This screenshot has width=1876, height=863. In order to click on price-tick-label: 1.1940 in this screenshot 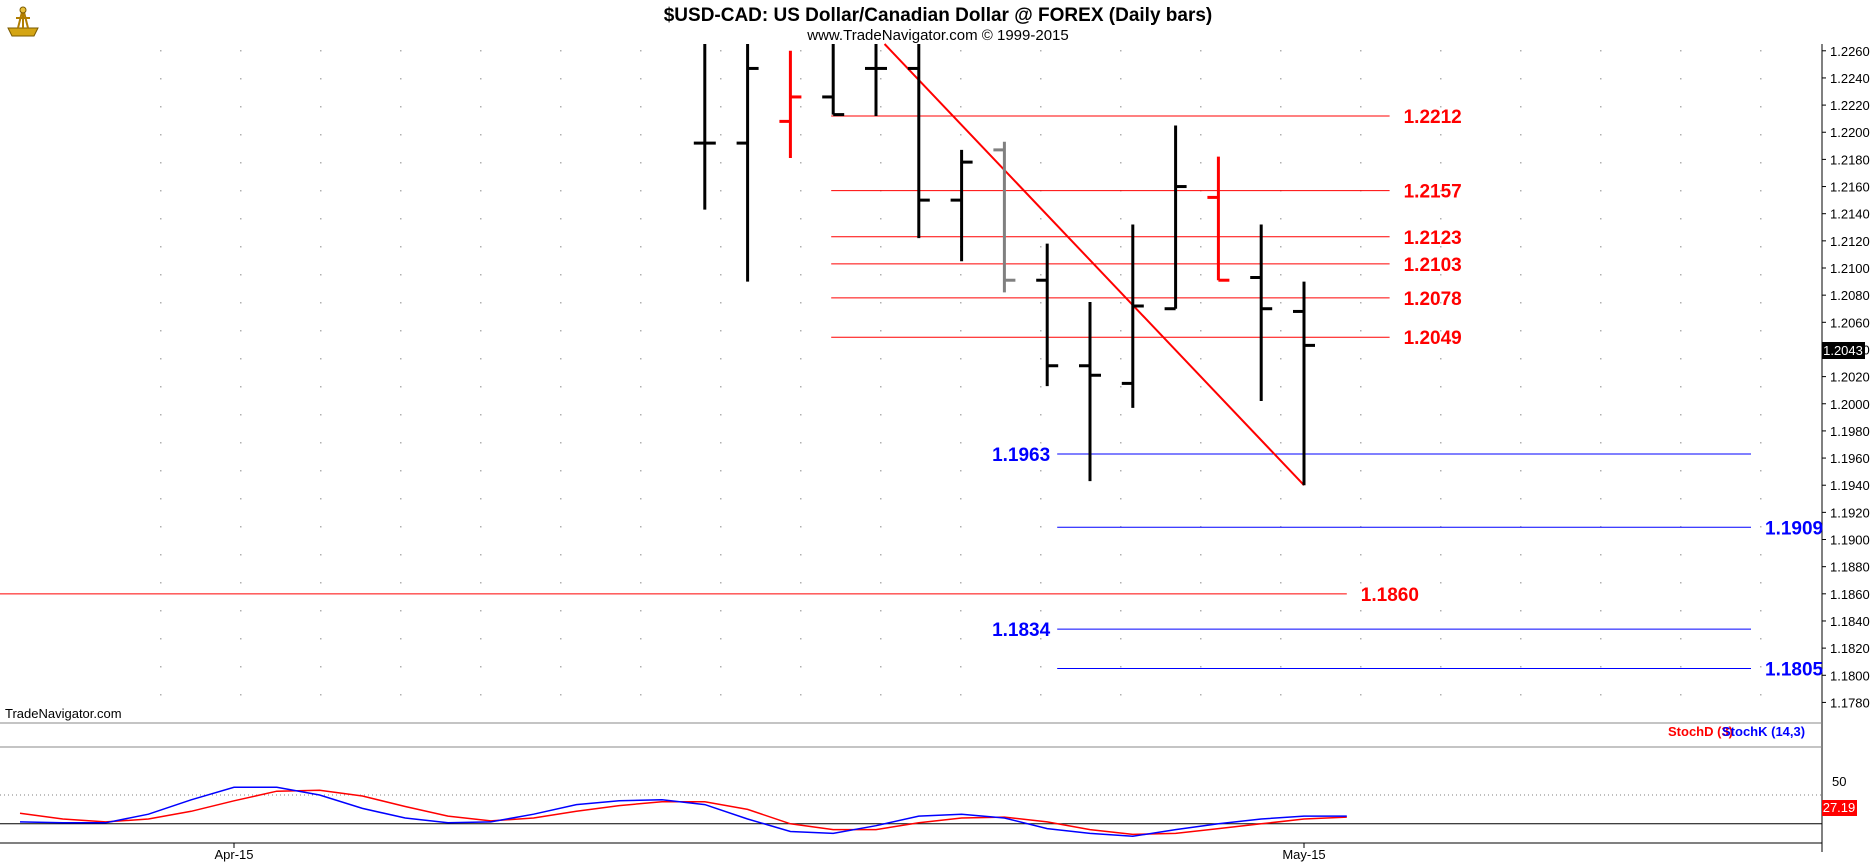, I will do `click(1850, 485)`.